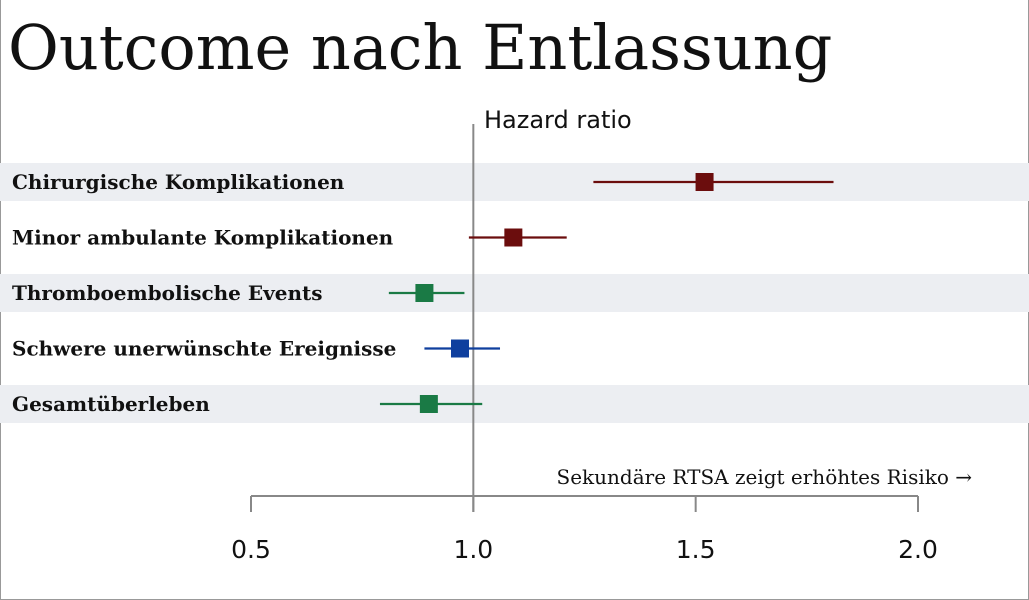 The image size is (1029, 600). What do you see at coordinates (247, 404) in the screenshot?
I see `forest-row: Gesamtüberleben` at bounding box center [247, 404].